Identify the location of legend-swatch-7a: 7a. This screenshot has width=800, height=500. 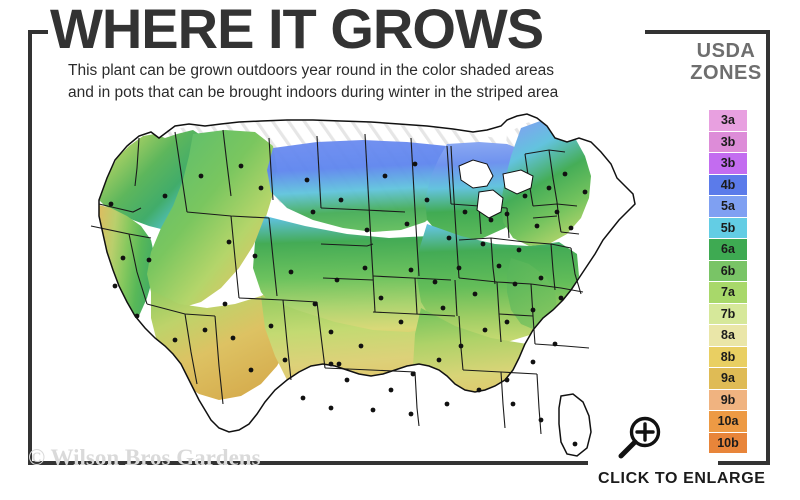
(728, 293).